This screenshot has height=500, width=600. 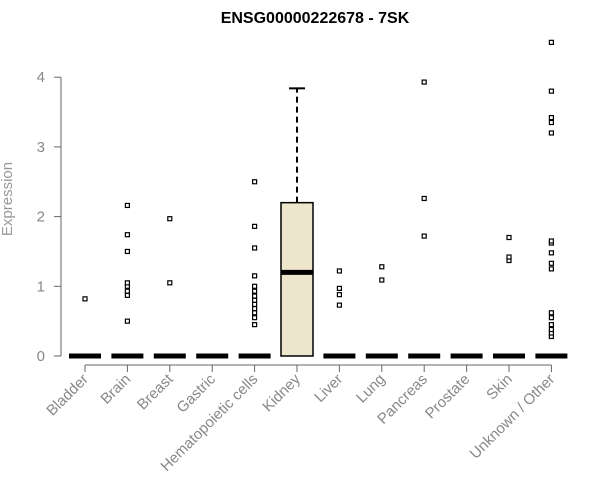 I want to click on x-tick-label: Lung, so click(x=371, y=389).